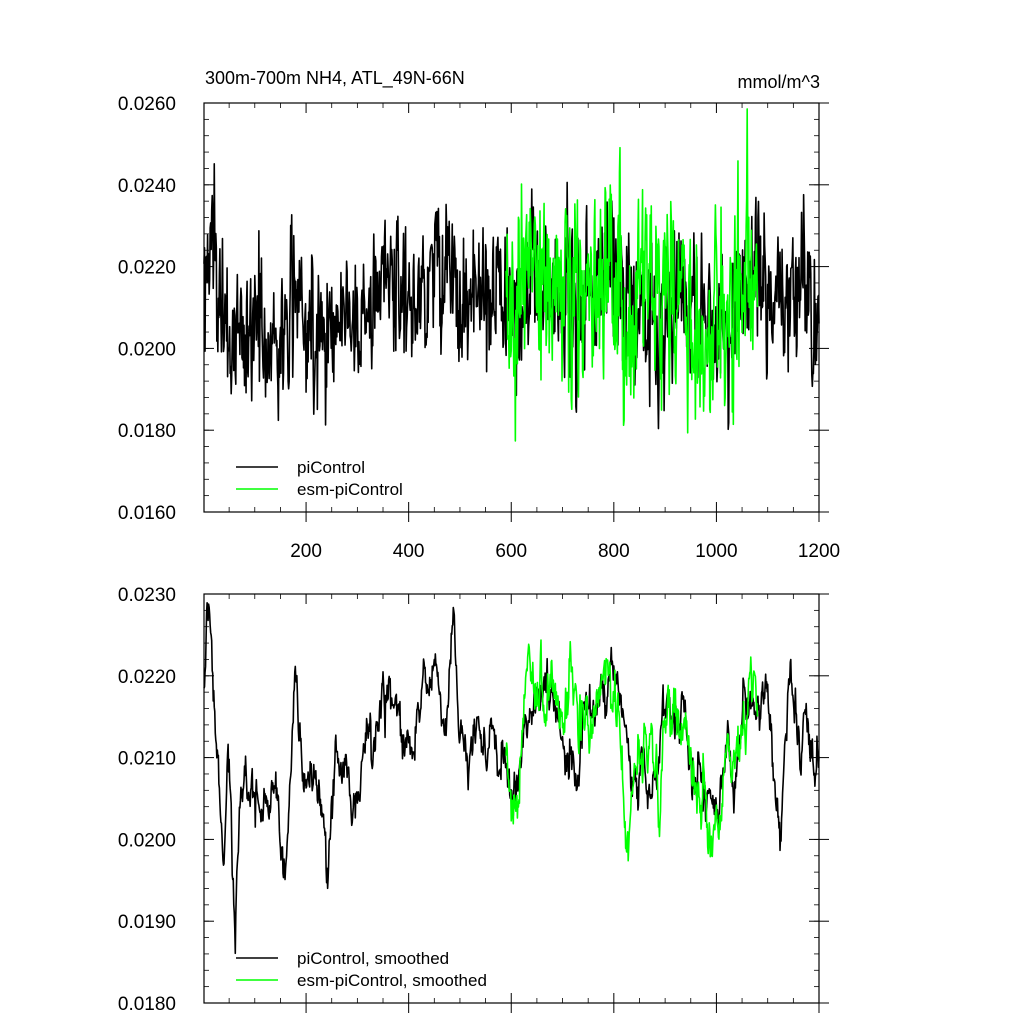  Describe the element at coordinates (632, 275) in the screenshot. I see `series-line-esm-picontrol` at that location.